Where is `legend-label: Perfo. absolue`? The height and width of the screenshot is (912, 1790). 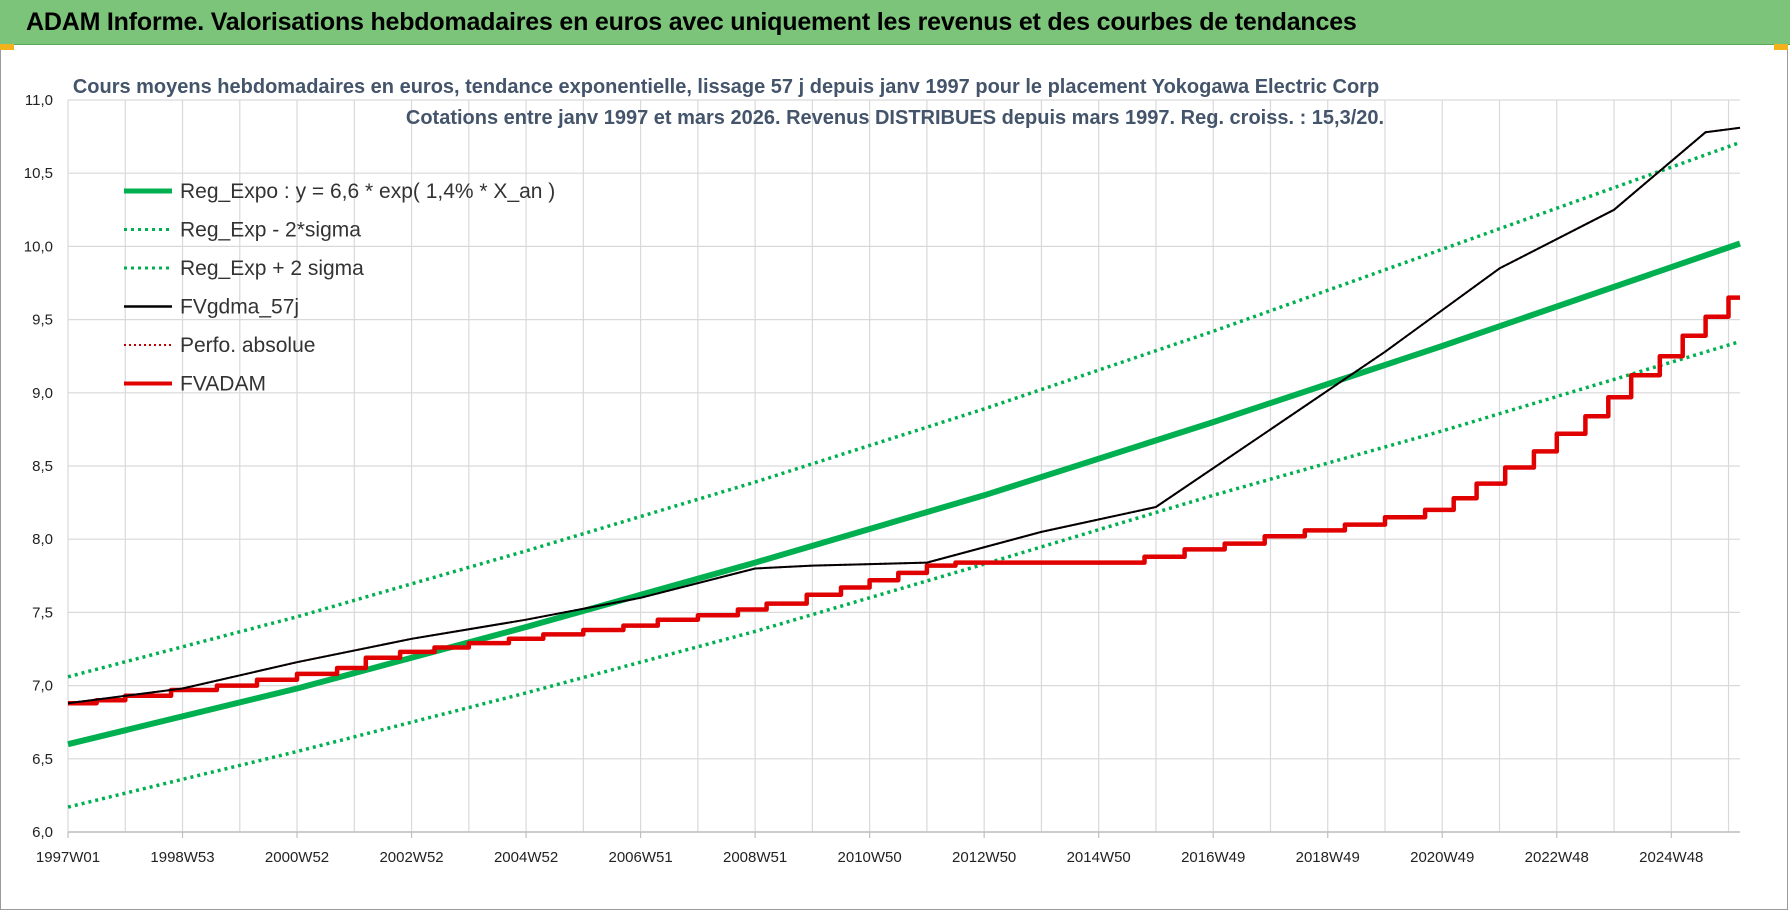 legend-label: Perfo. absolue is located at coordinates (247, 345).